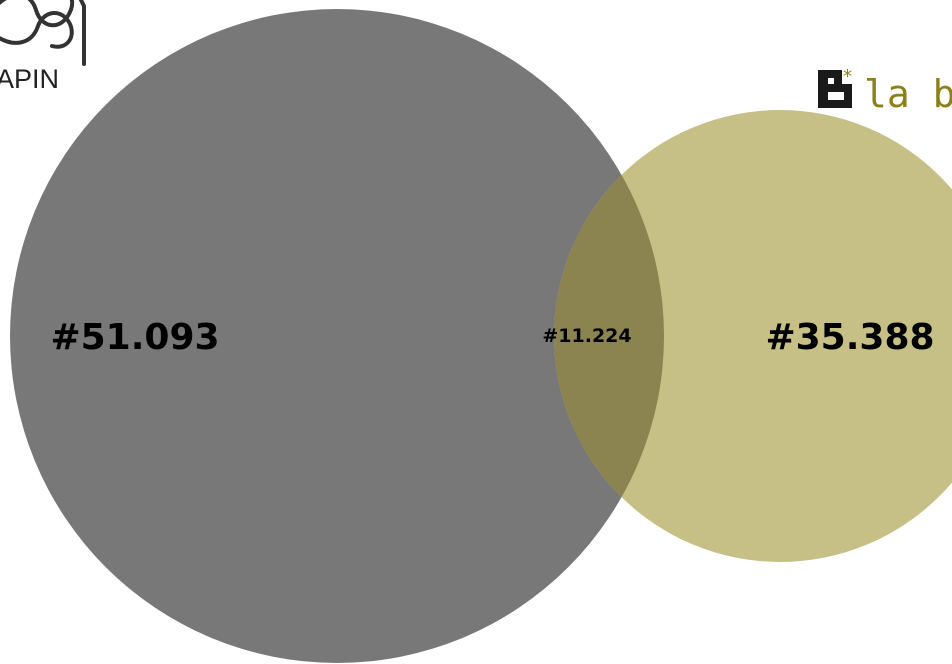 The height and width of the screenshot is (664, 952). I want to click on left-logo-text: APIN, so click(29, 79).